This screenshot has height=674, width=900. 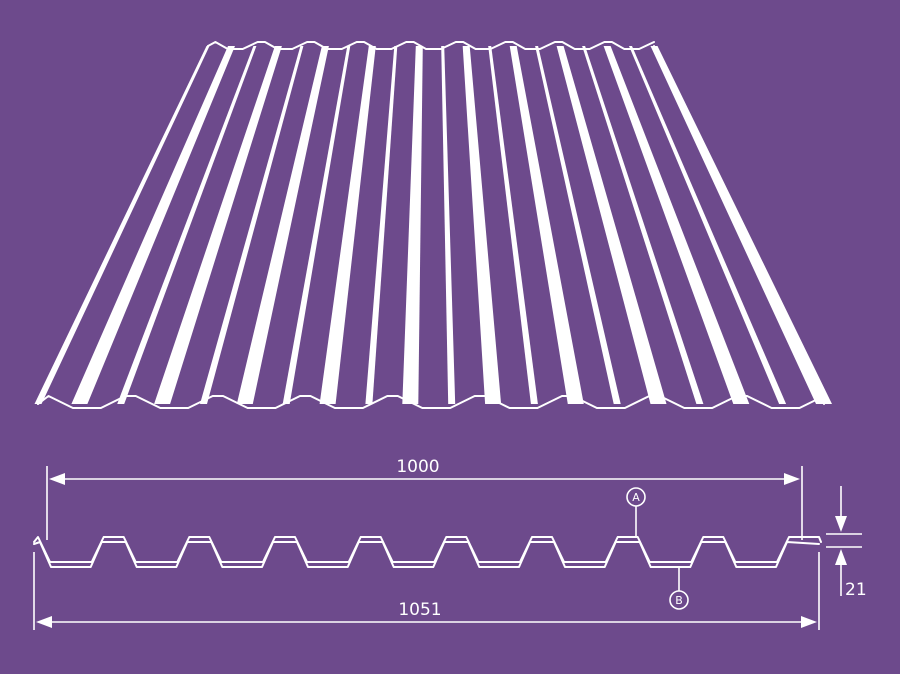 What do you see at coordinates (792, 479) in the screenshot?
I see `dim-1000-arrow-right` at bounding box center [792, 479].